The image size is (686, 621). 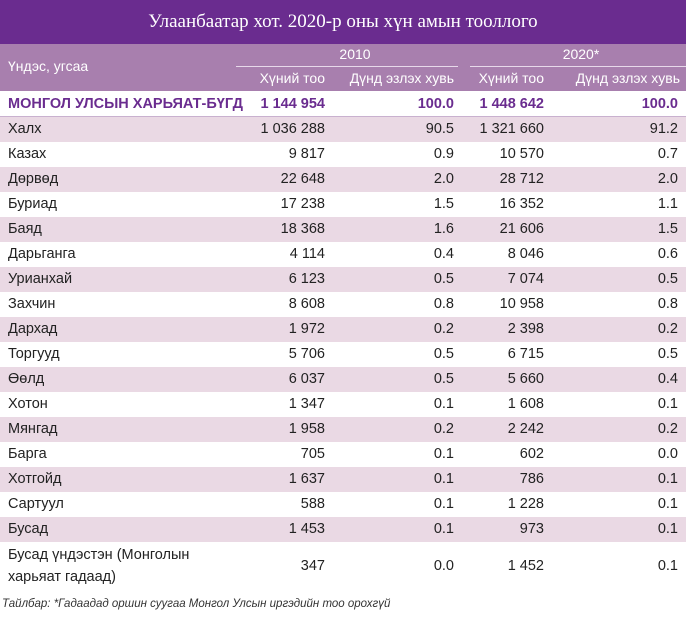 What do you see at coordinates (401, 78) in the screenshot?
I see `header-share-2010: Дүнд эзлэх хувь` at bounding box center [401, 78].